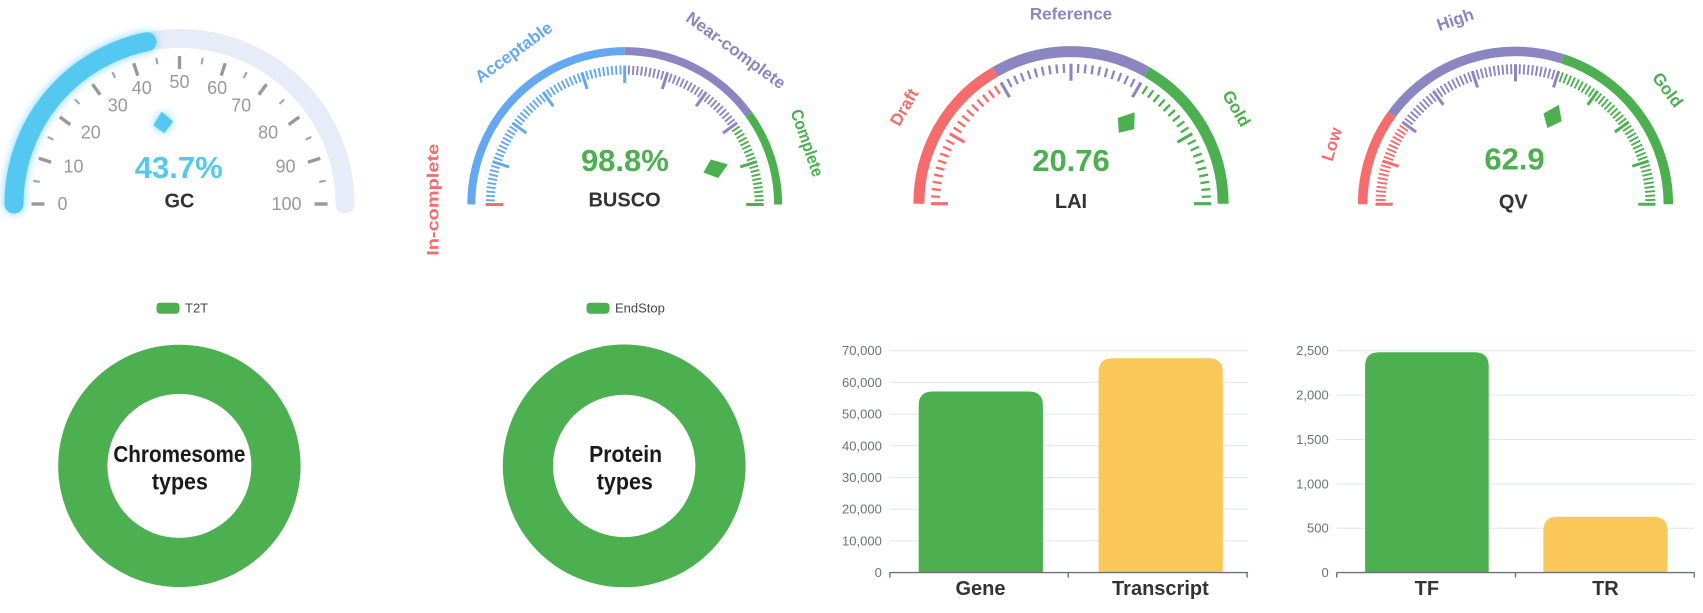  Describe the element at coordinates (1071, 160) in the screenshot. I see `svg-text: 20.76` at that location.